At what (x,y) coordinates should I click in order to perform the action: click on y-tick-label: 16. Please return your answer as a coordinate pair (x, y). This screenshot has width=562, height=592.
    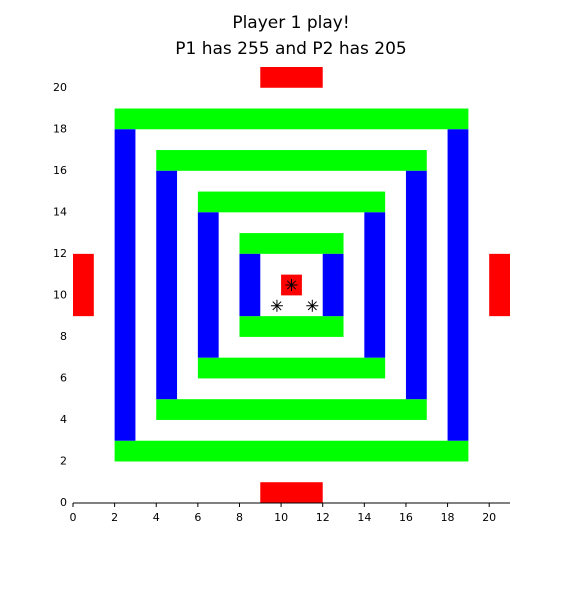
    Looking at the image, I should click on (60, 170).